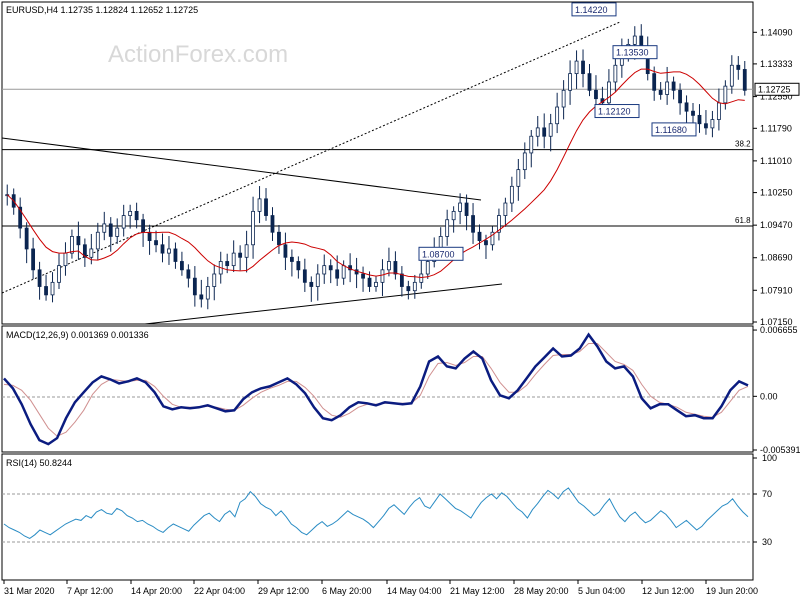  I want to click on fib-level-label: 38.2, so click(743, 144).